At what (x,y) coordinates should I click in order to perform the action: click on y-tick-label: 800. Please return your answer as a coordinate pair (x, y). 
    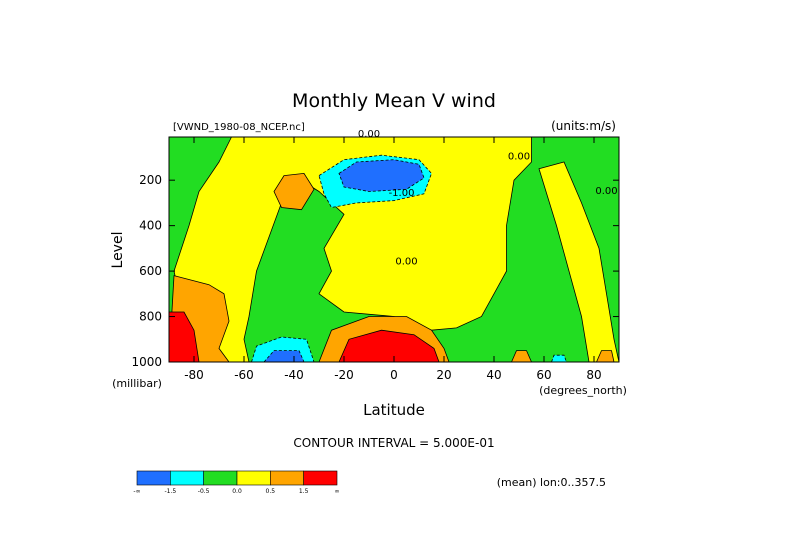
    Looking at the image, I should click on (150, 317).